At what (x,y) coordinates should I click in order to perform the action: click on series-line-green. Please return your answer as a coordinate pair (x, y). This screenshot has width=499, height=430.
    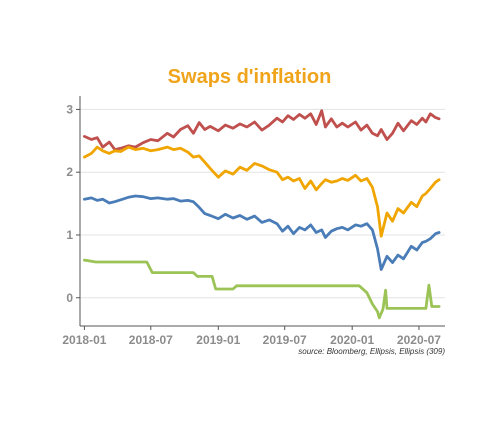
    Looking at the image, I should click on (262, 289).